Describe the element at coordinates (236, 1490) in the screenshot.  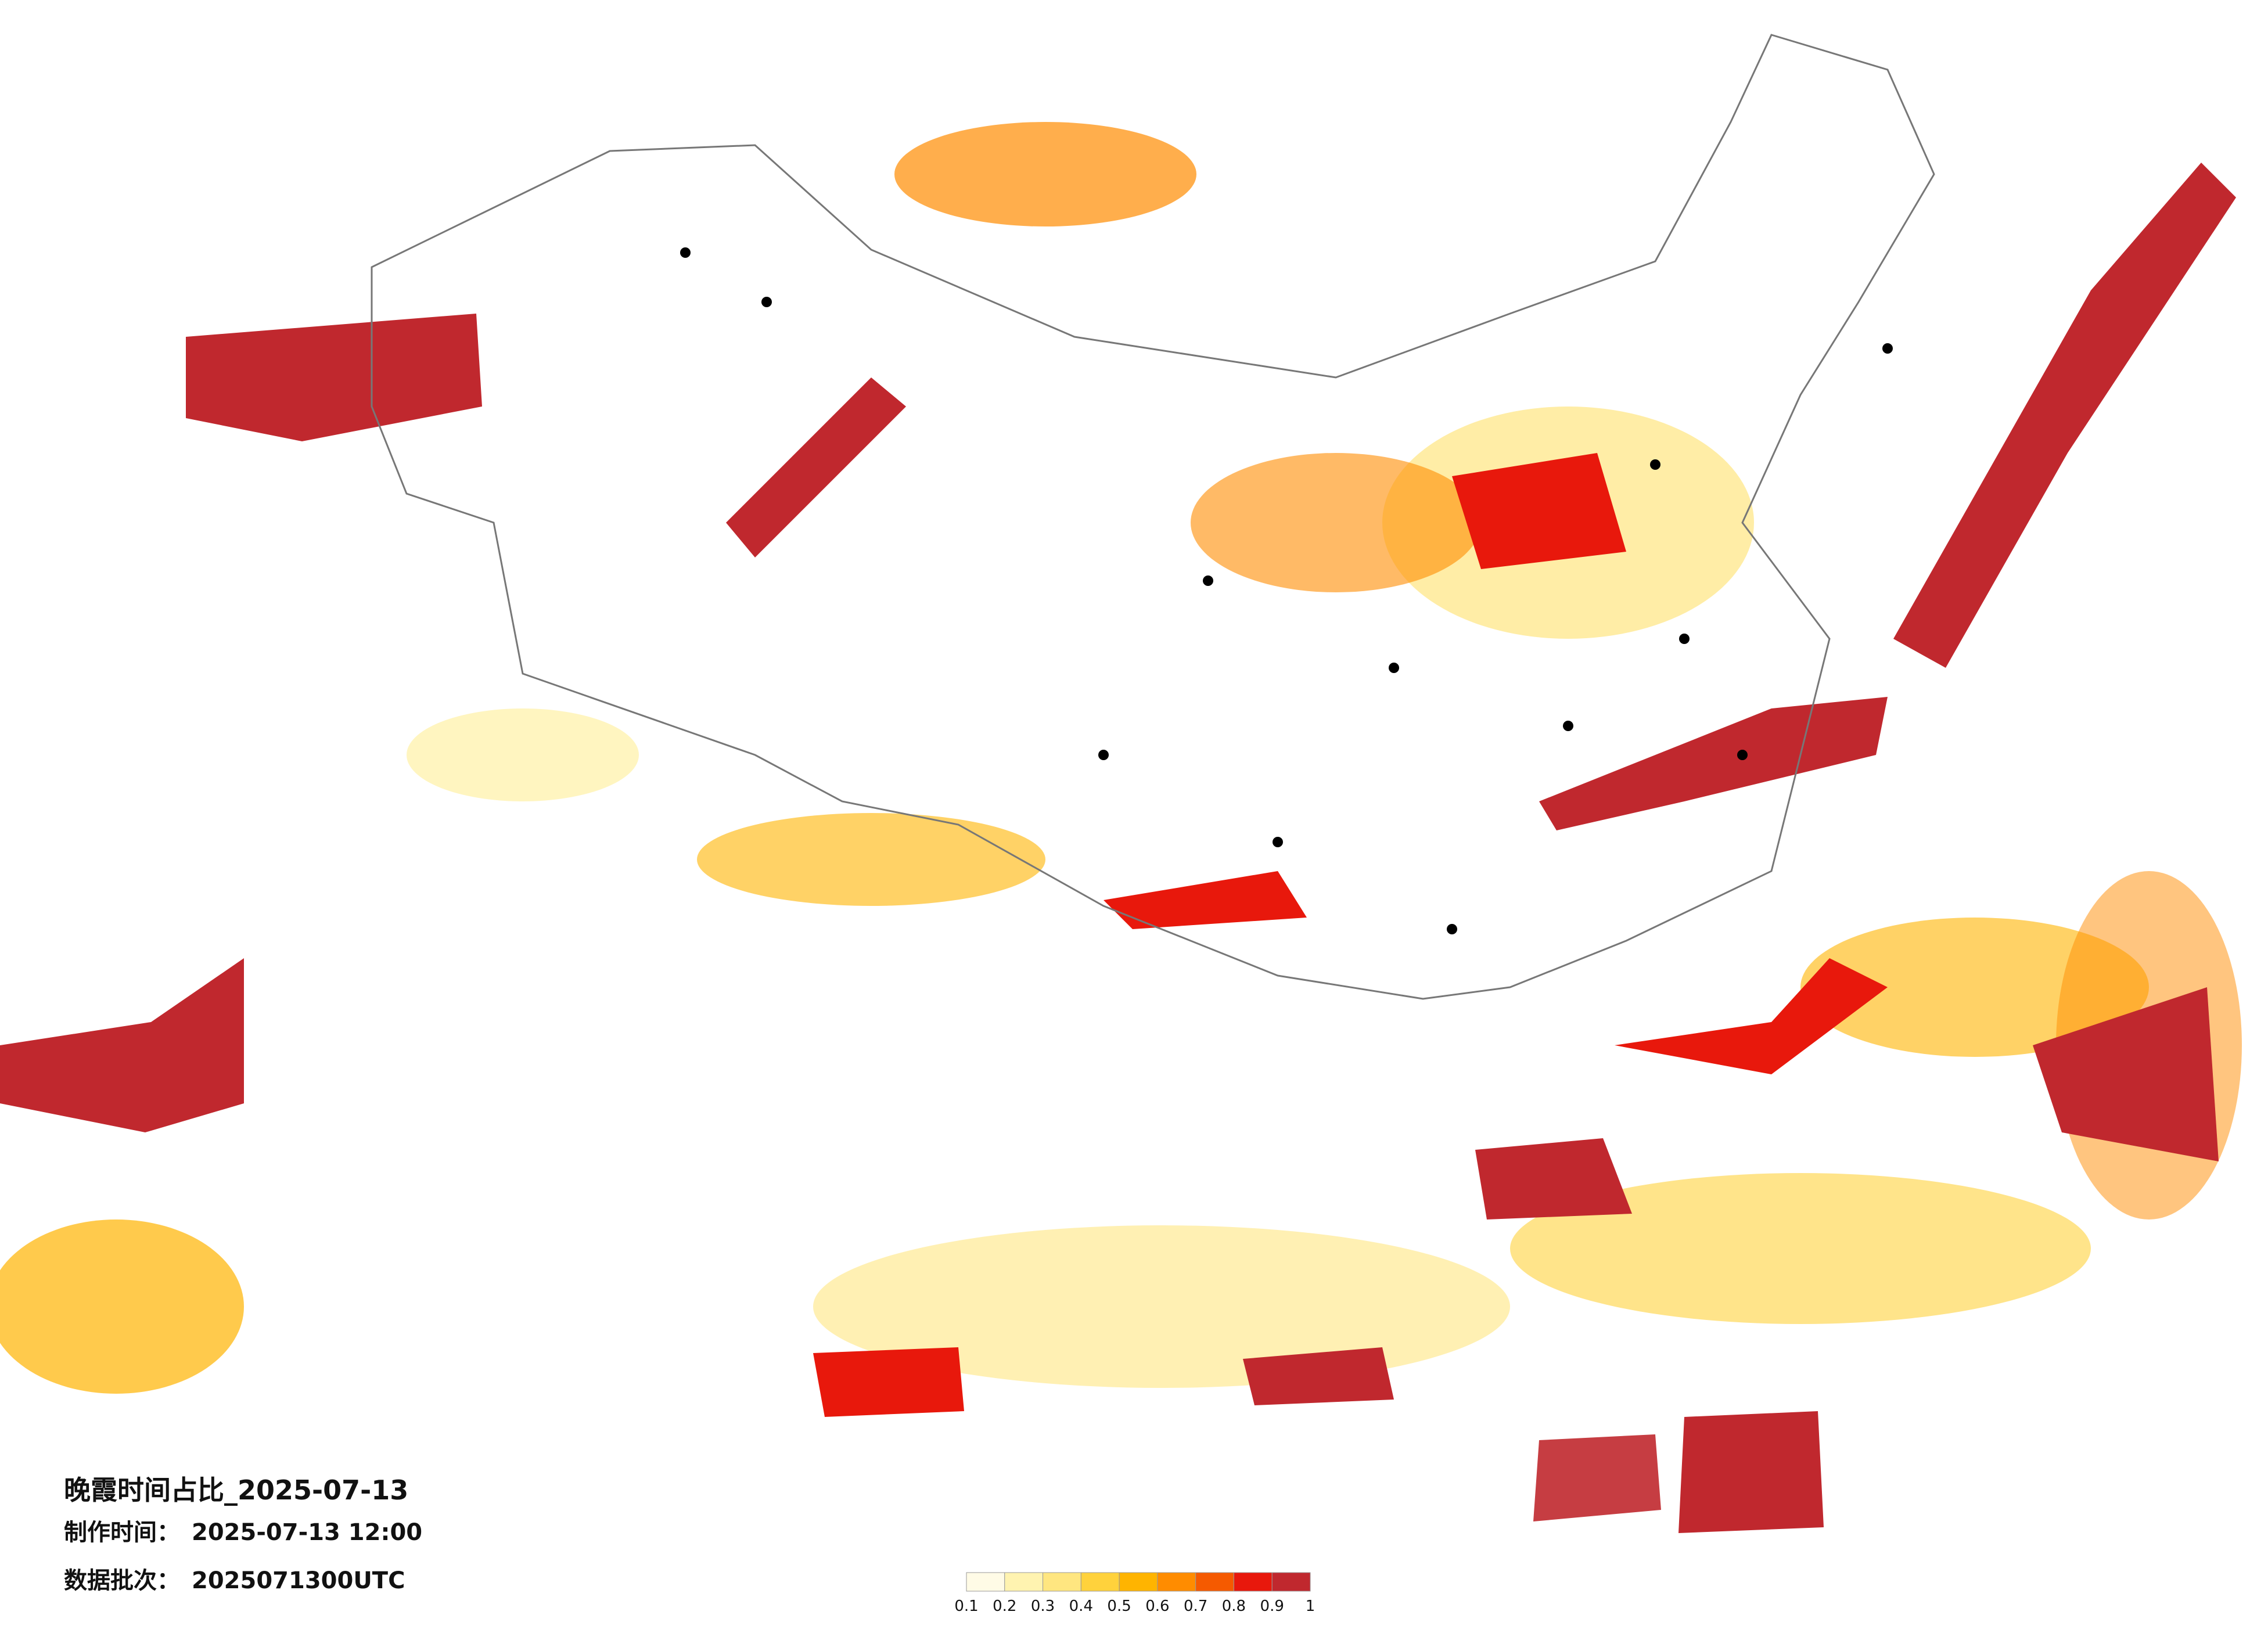
I see `map-title: 晚霞时间占比_2025-07-13` at that location.